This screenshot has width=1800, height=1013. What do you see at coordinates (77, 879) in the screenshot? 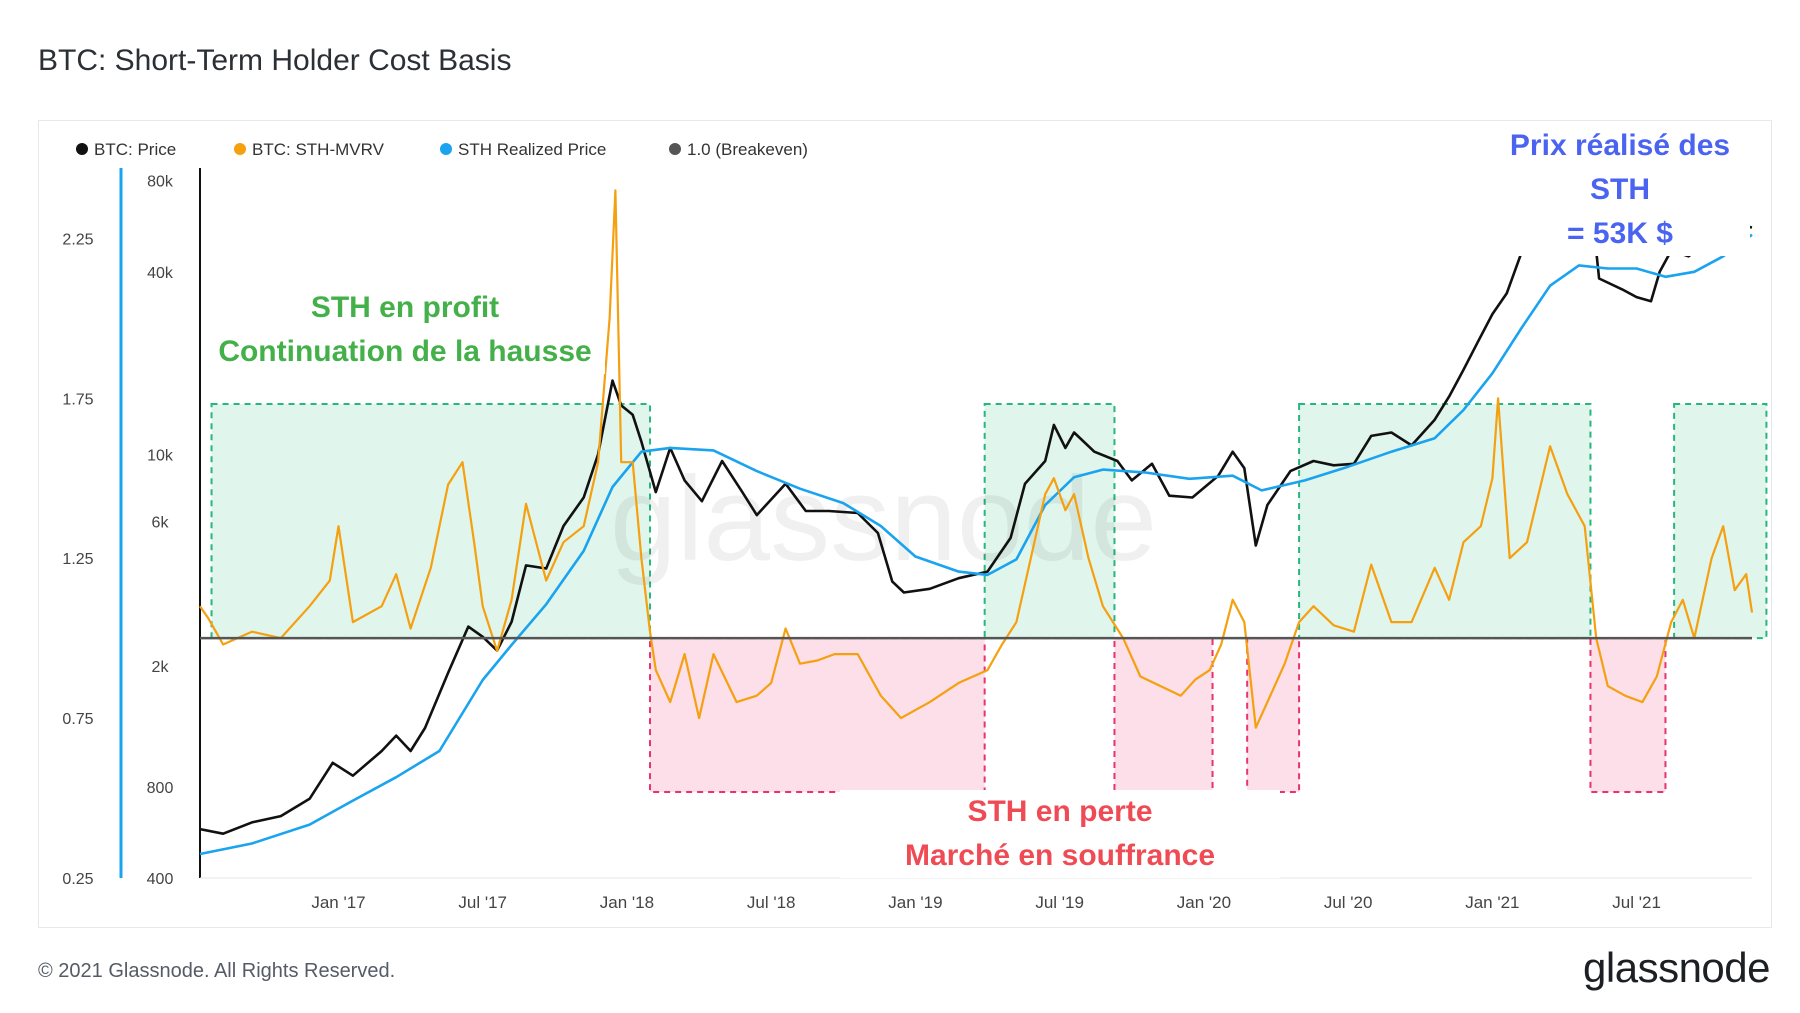
I see `mvrv-tick-label: 0.25` at bounding box center [77, 879].